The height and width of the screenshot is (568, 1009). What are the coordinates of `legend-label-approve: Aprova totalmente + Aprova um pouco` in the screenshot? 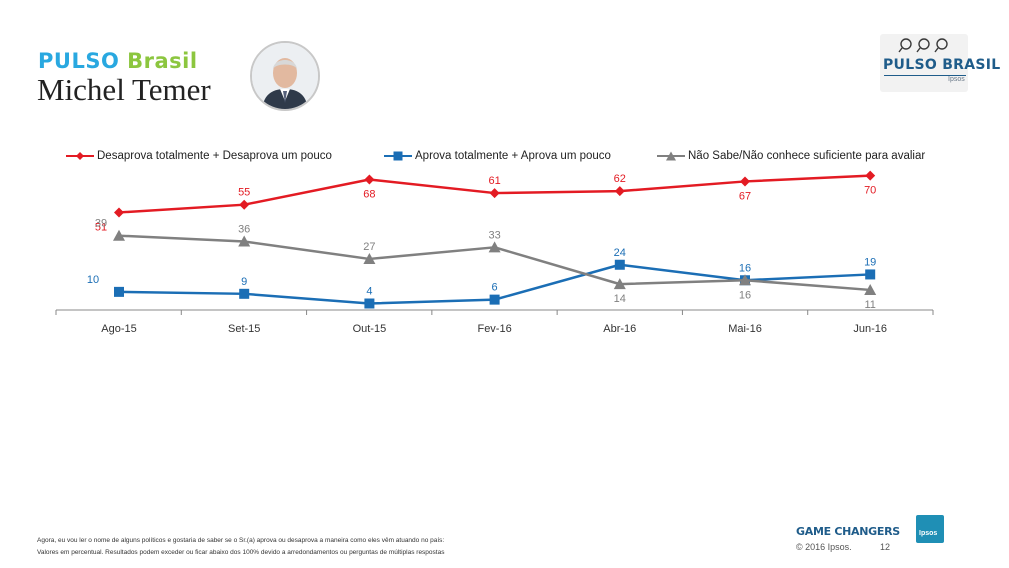 It's located at (513, 156).